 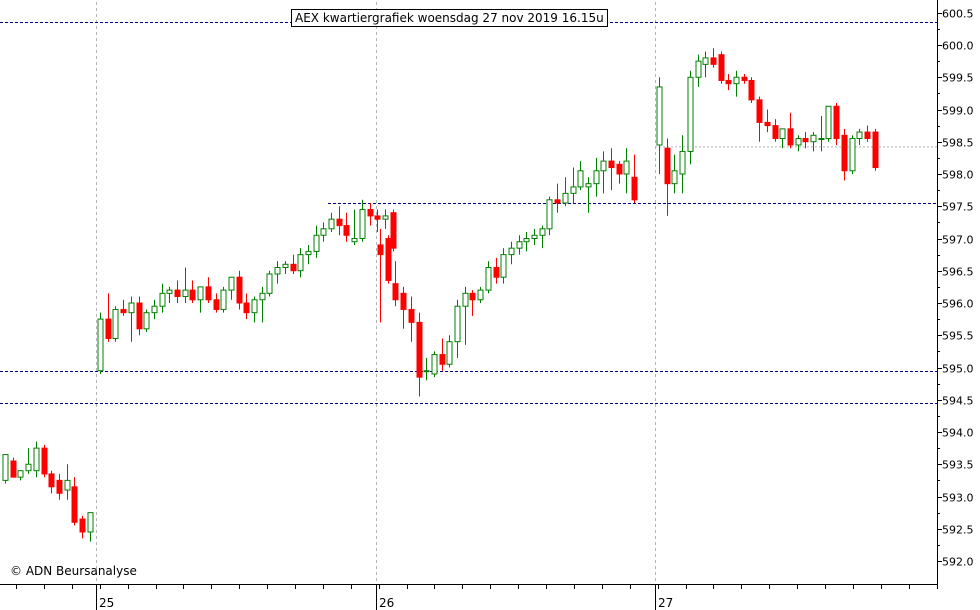 I want to click on y-tick-label: 599.5, so click(x=958, y=78).